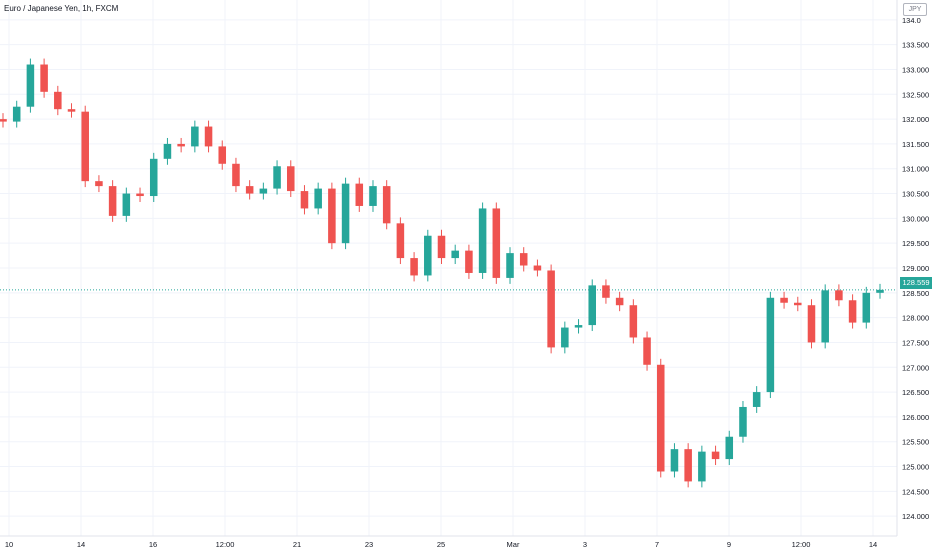 The height and width of the screenshot is (550, 932). What do you see at coordinates (915, 194) in the screenshot?
I see `y-tick-label: 130.500` at bounding box center [915, 194].